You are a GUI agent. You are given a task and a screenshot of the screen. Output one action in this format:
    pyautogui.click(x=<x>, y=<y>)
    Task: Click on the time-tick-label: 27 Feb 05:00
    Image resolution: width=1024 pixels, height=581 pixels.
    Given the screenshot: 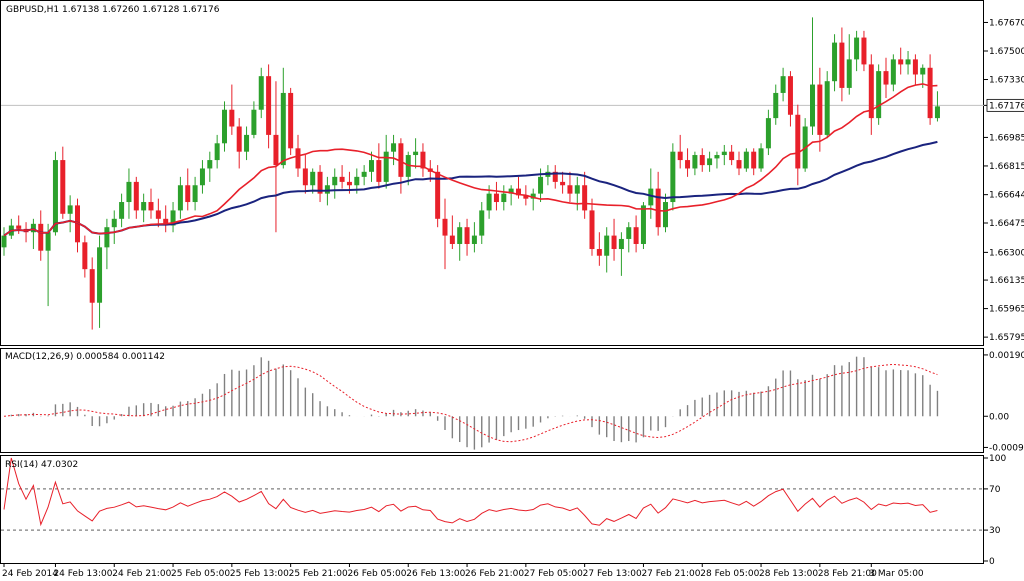 What is the action you would take?
    pyautogui.click(x=553, y=574)
    